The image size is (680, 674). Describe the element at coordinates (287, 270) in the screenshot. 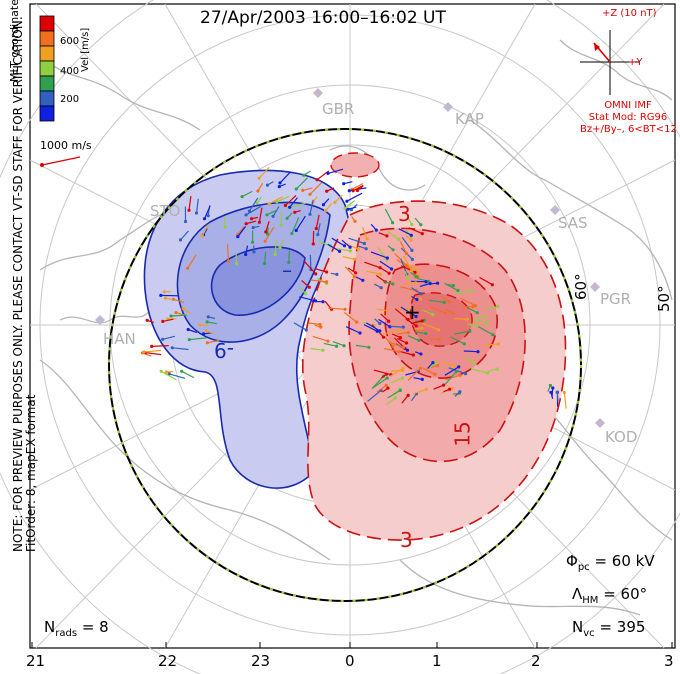

I see `contour-label-neg-min: –` at that location.